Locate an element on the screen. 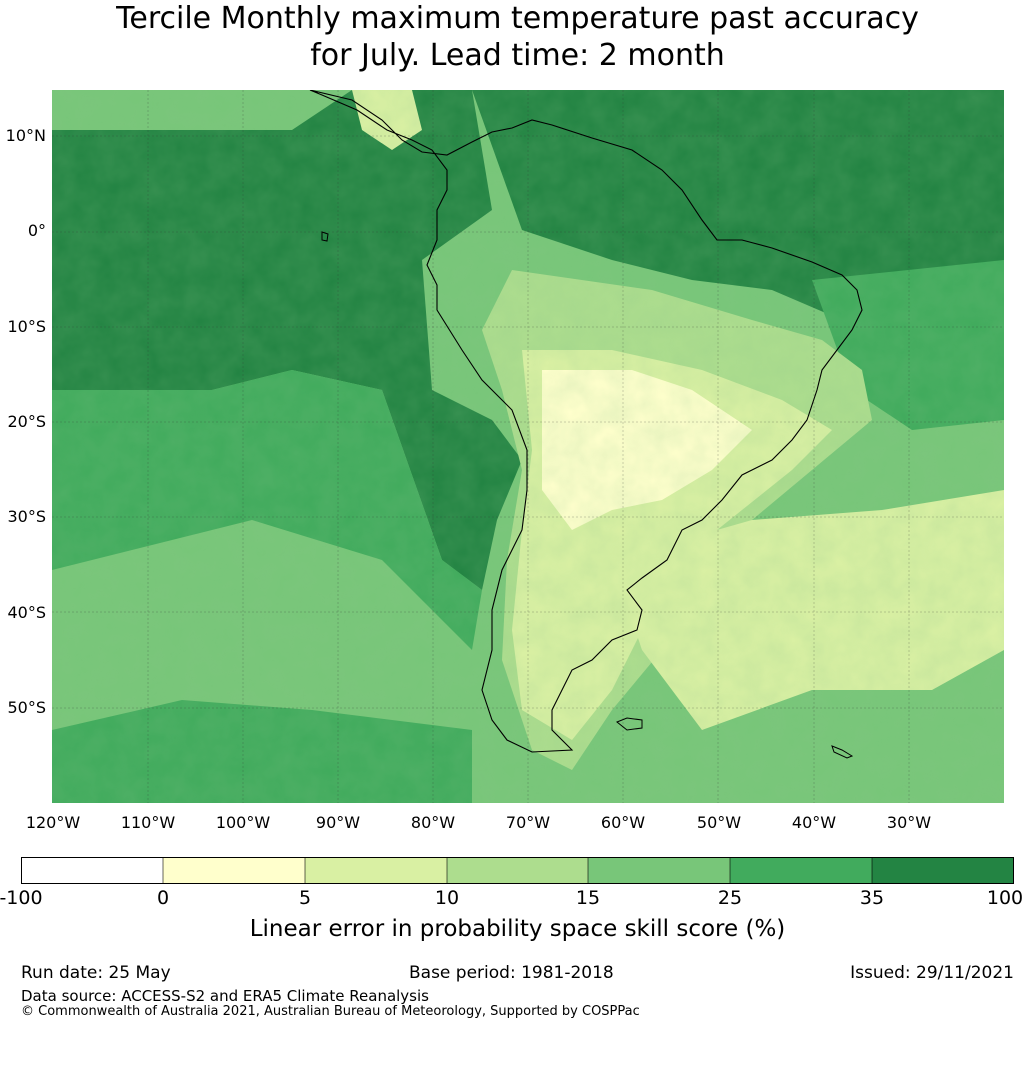 This screenshot has width=1035, height=1065. lon-label-90w: 90°W is located at coordinates (338, 822).